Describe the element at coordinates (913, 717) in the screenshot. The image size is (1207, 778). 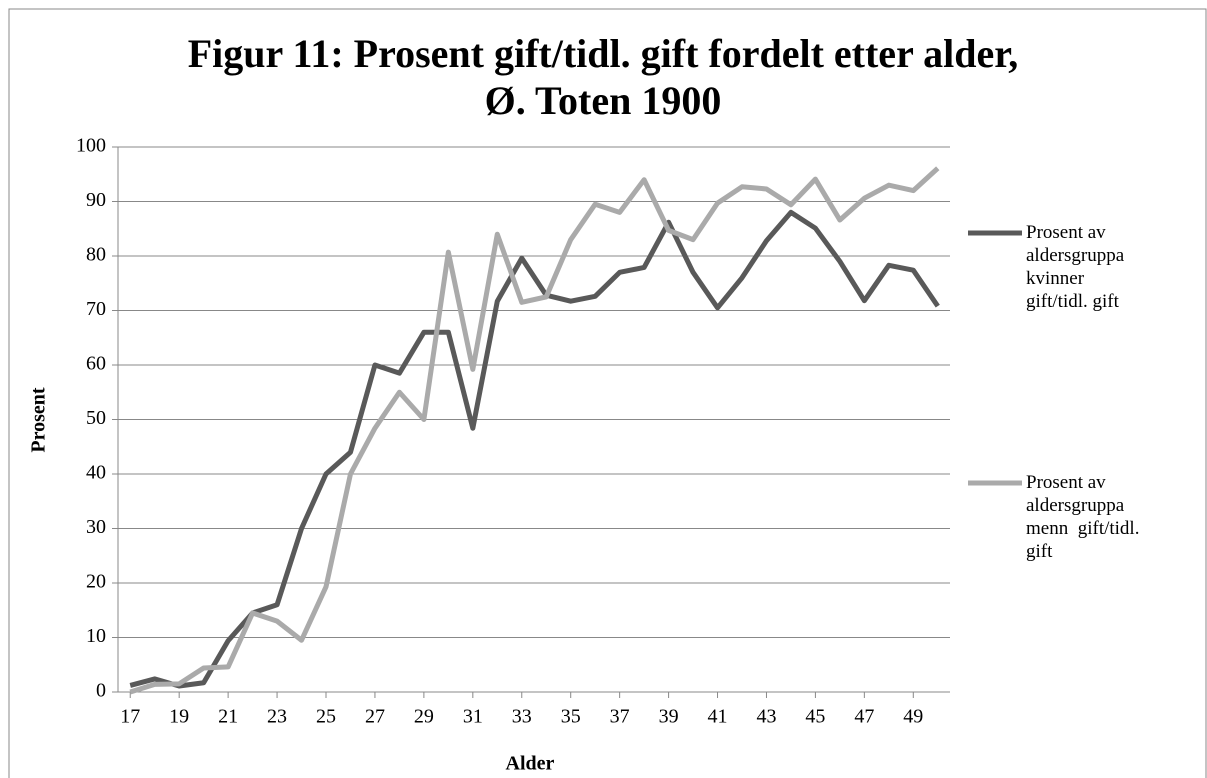
I see `x-tick-label: 49` at that location.